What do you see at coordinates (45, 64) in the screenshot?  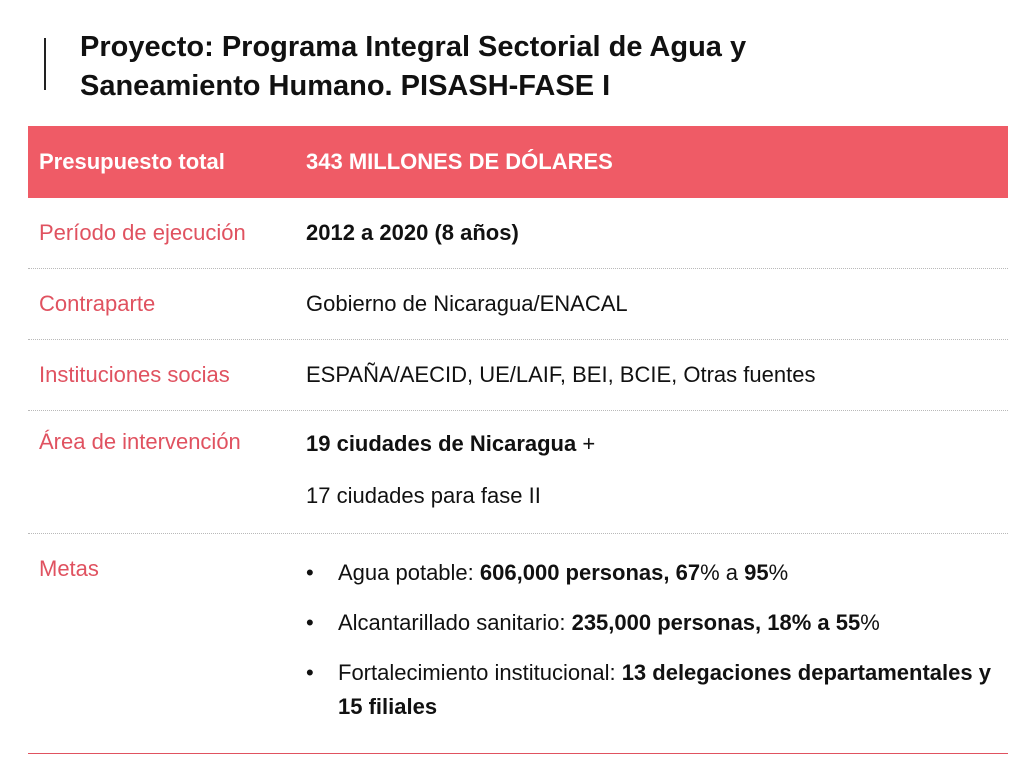 I see `title-accent-bar` at bounding box center [45, 64].